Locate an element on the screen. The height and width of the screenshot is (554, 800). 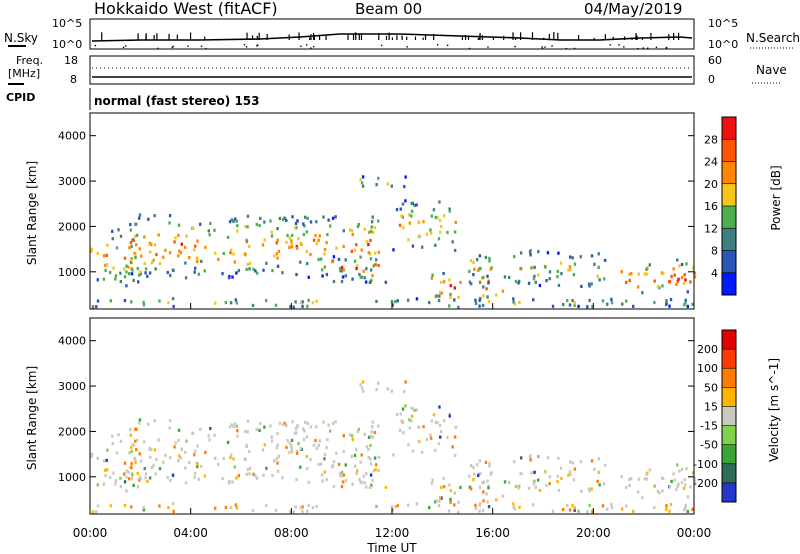
colorbar-segment is located at coordinates (729, 262).